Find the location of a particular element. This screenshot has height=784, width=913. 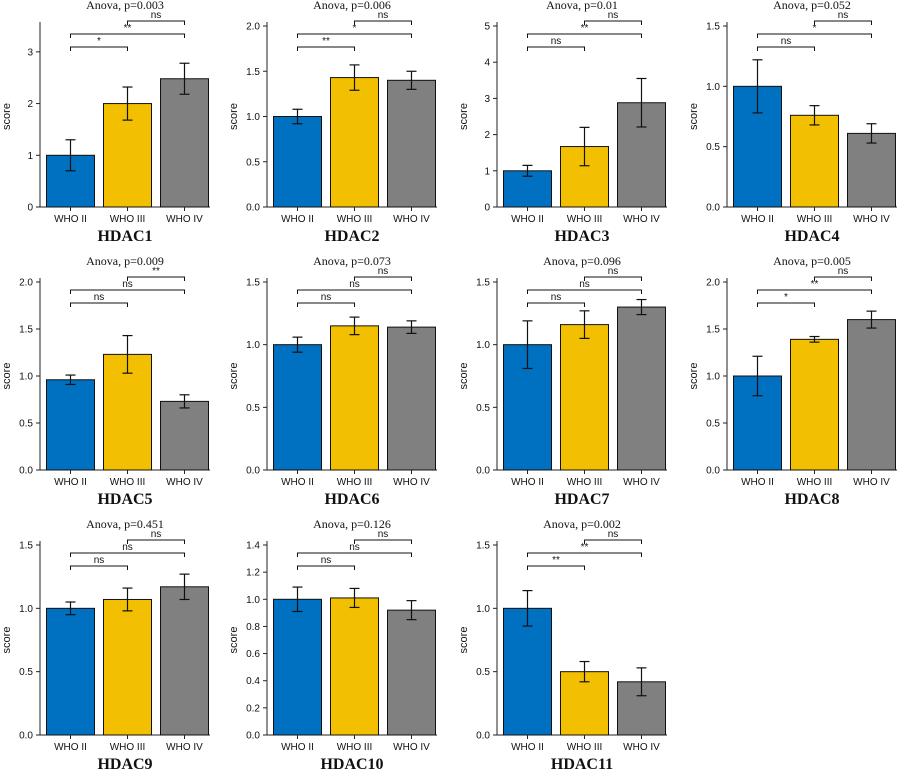

chart-title: Anova, p=0.126 is located at coordinates (352, 524).